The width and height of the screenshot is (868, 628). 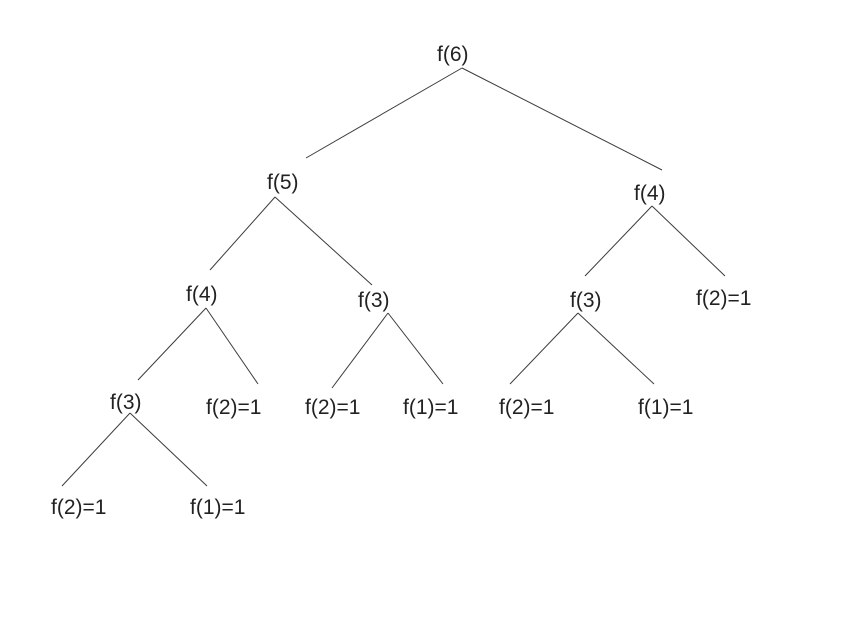 What do you see at coordinates (650, 193) in the screenshot?
I see `node-f4-right: f(4)` at bounding box center [650, 193].